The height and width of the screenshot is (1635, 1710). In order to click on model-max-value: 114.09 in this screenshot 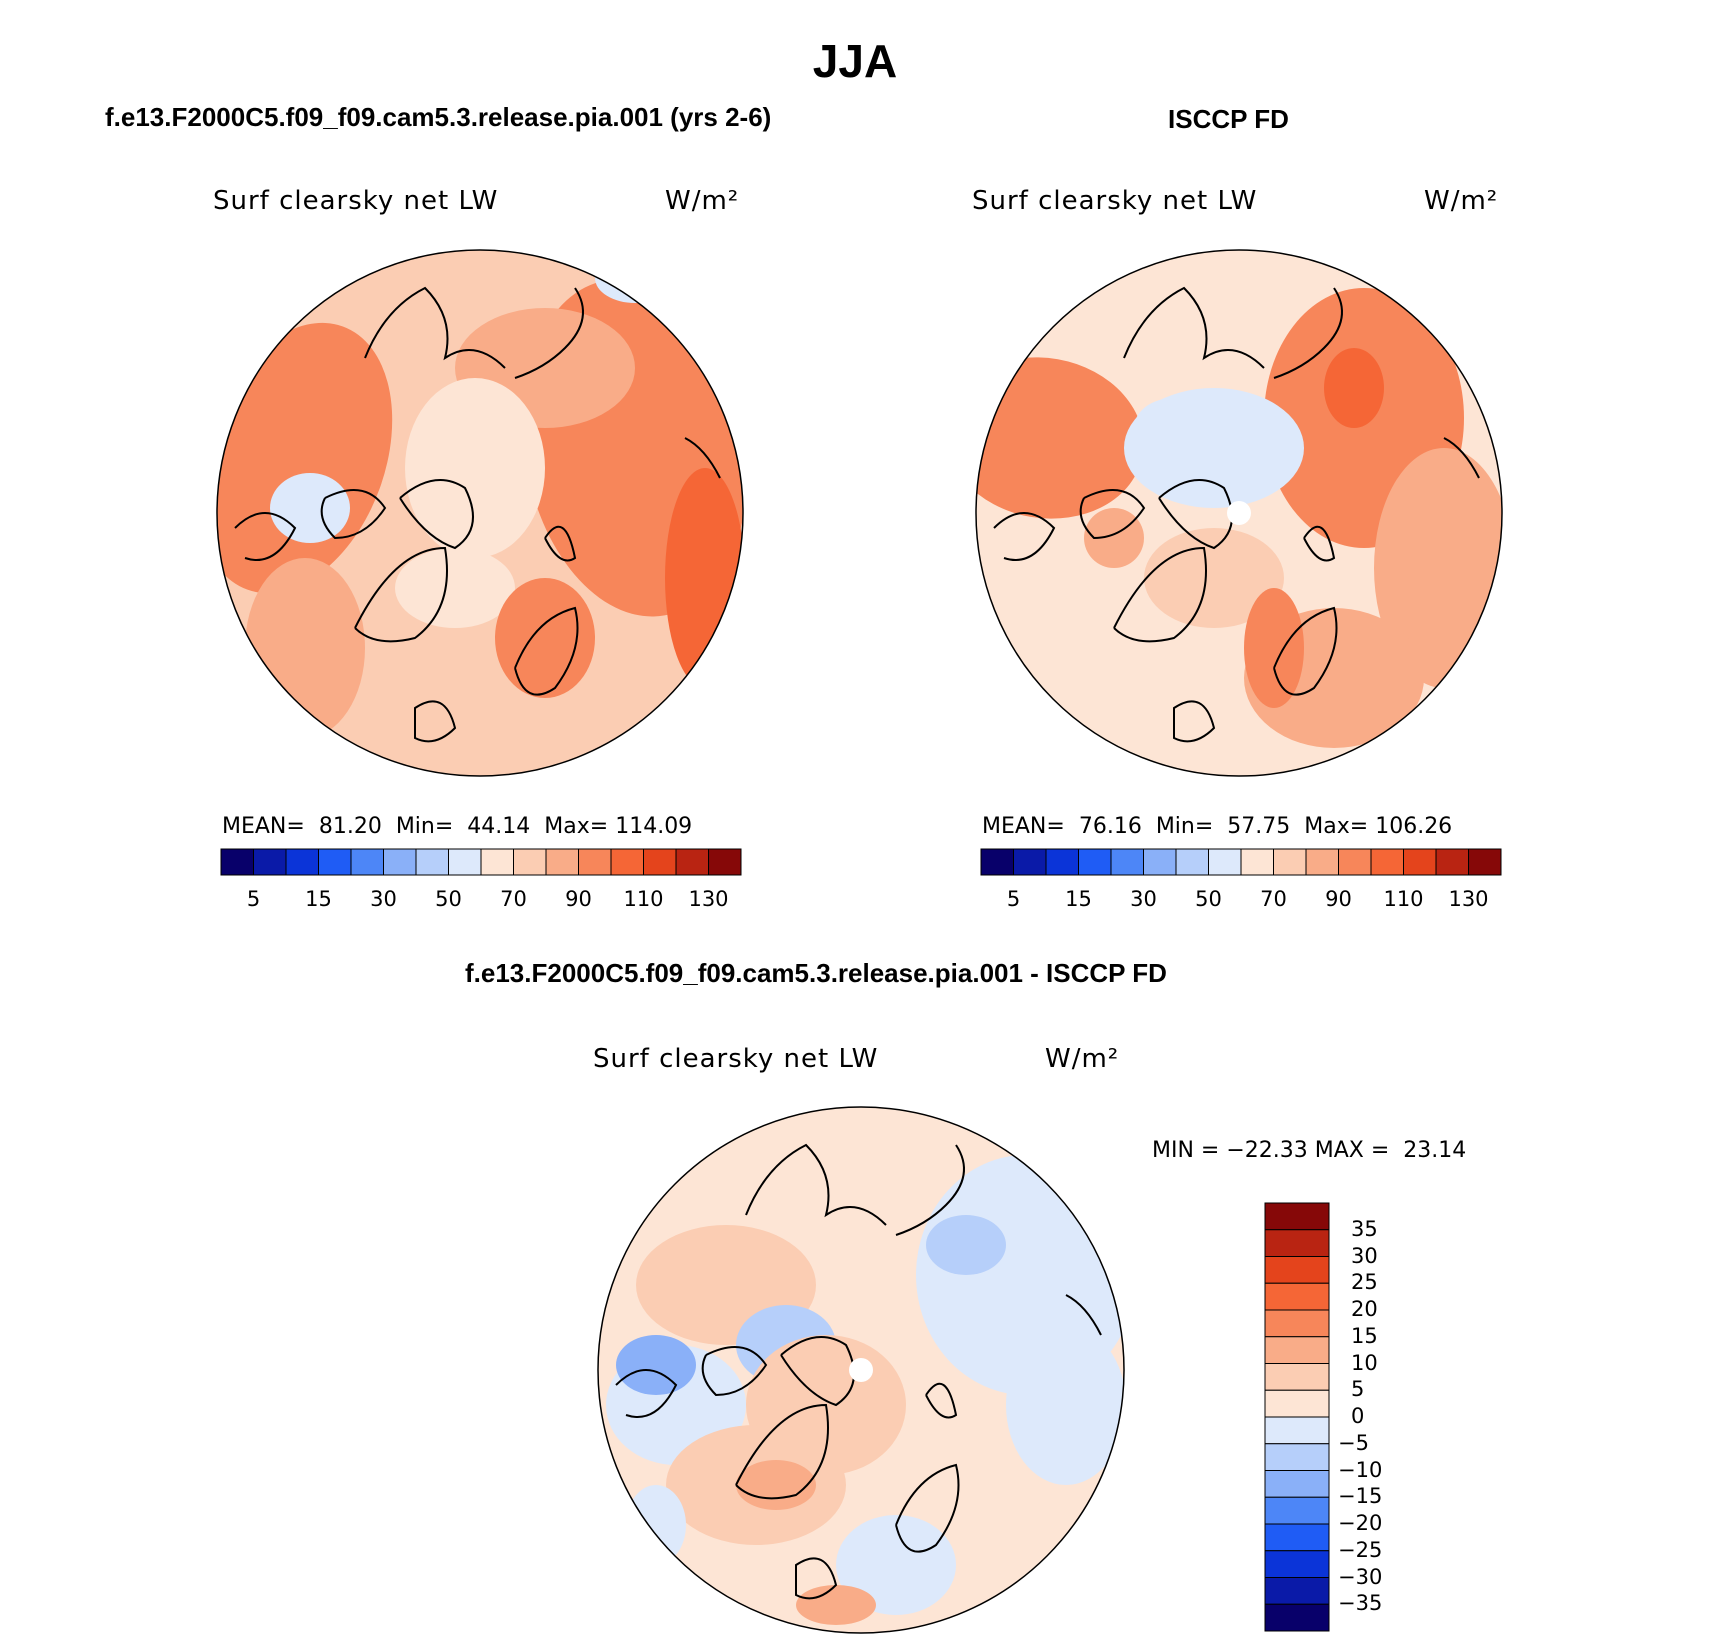, I will do `click(654, 826)`.